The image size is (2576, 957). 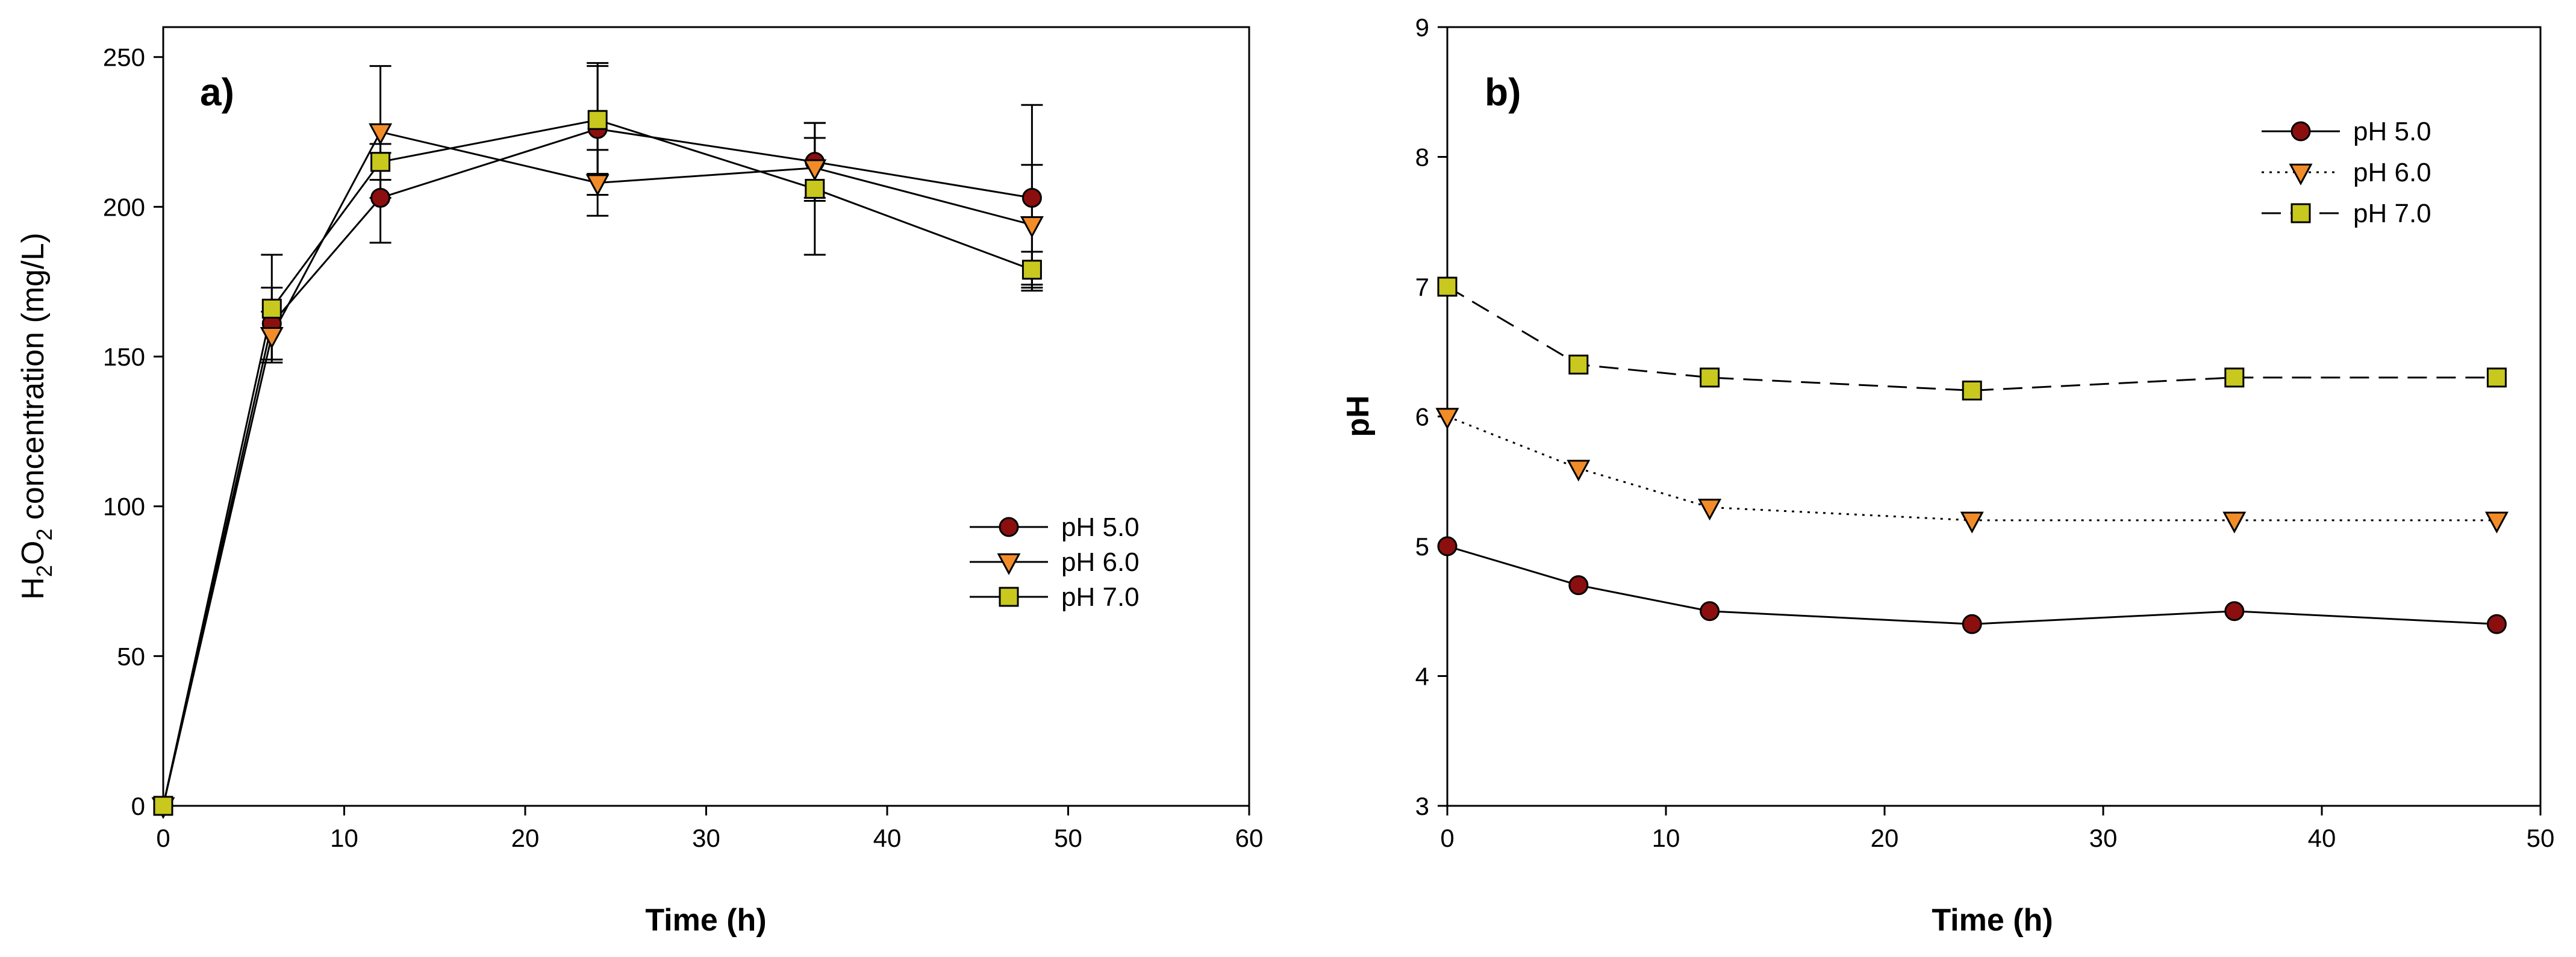 What do you see at coordinates (1100, 562) in the screenshot?
I see `panel-a-legend-label: pH 6.0` at bounding box center [1100, 562].